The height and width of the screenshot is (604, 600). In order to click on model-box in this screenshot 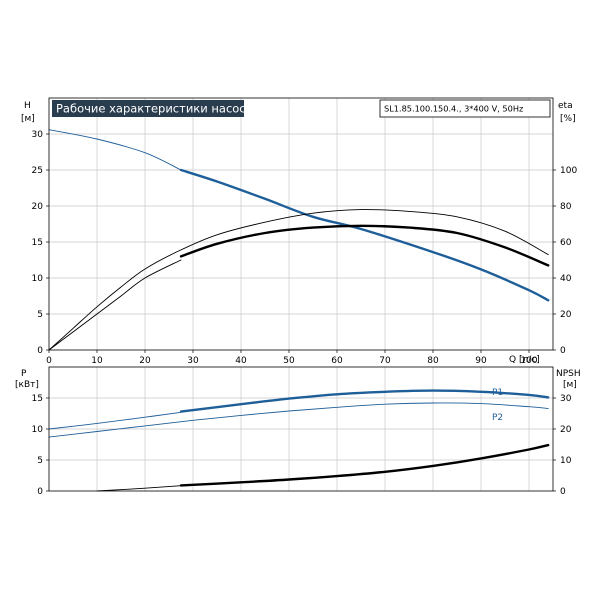, I will do `click(465, 108)`.